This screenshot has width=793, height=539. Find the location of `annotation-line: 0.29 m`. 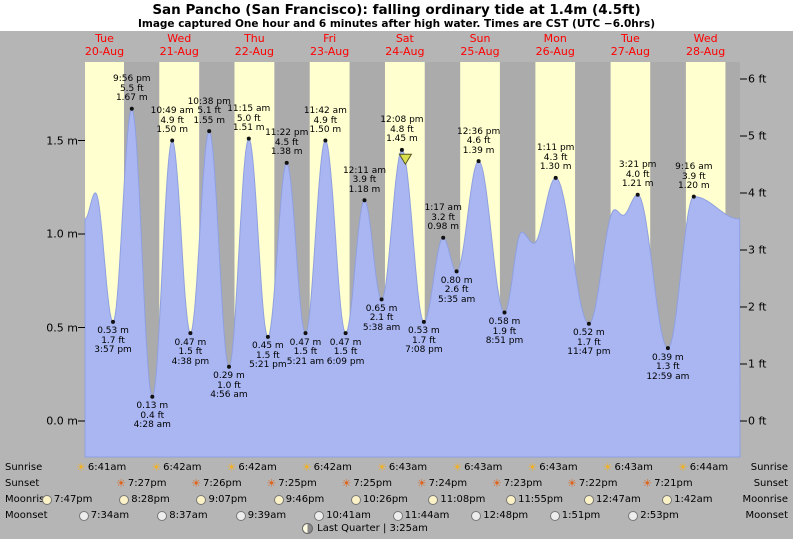

annotation-line: 0.29 m is located at coordinates (229, 376).